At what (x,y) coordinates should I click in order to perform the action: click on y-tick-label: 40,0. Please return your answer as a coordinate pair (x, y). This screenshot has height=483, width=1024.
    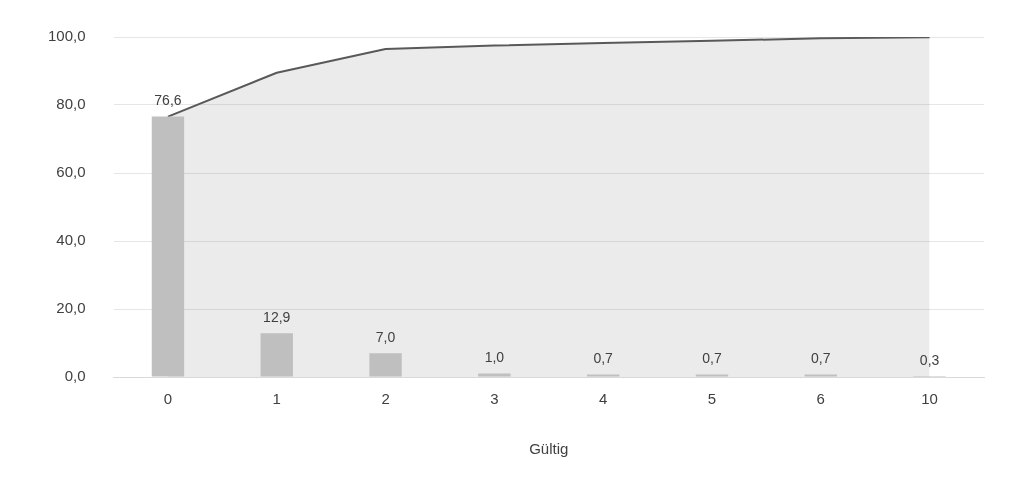
    Looking at the image, I should click on (71, 240).